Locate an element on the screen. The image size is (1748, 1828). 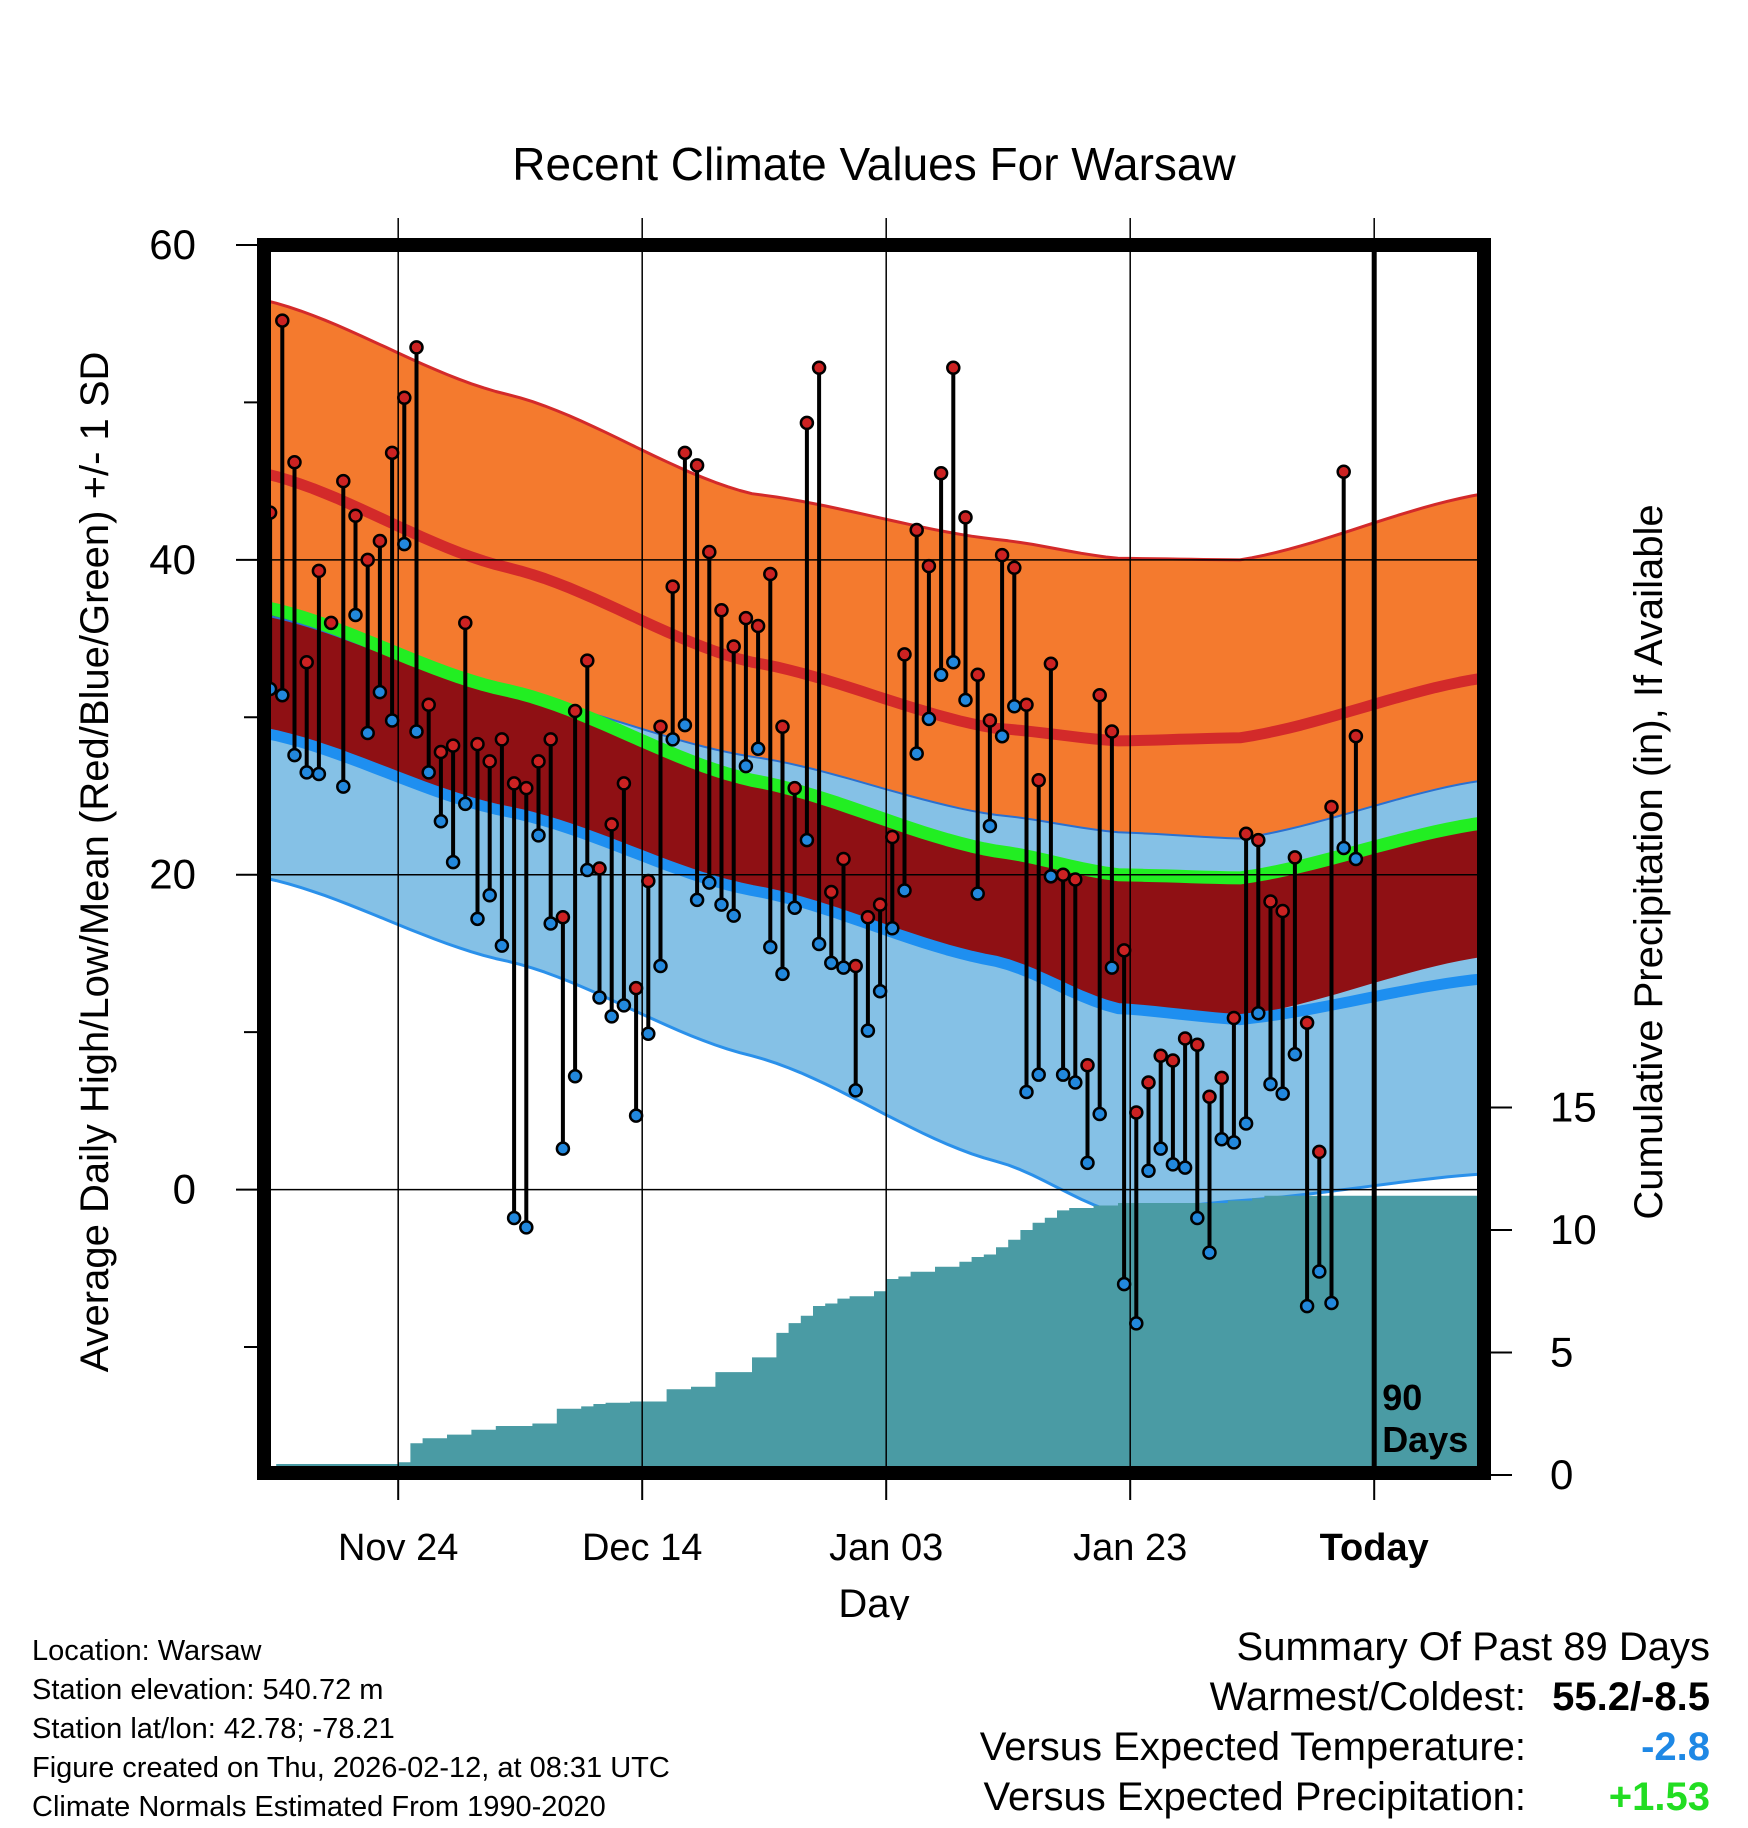
y-tick-label: 60 is located at coordinates (172, 244).